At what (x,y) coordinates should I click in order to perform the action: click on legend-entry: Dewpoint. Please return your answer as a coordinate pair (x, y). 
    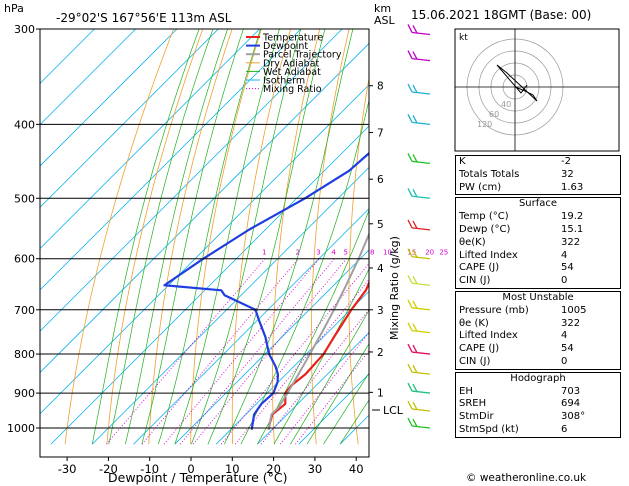
    Looking at the image, I should click on (285, 46).